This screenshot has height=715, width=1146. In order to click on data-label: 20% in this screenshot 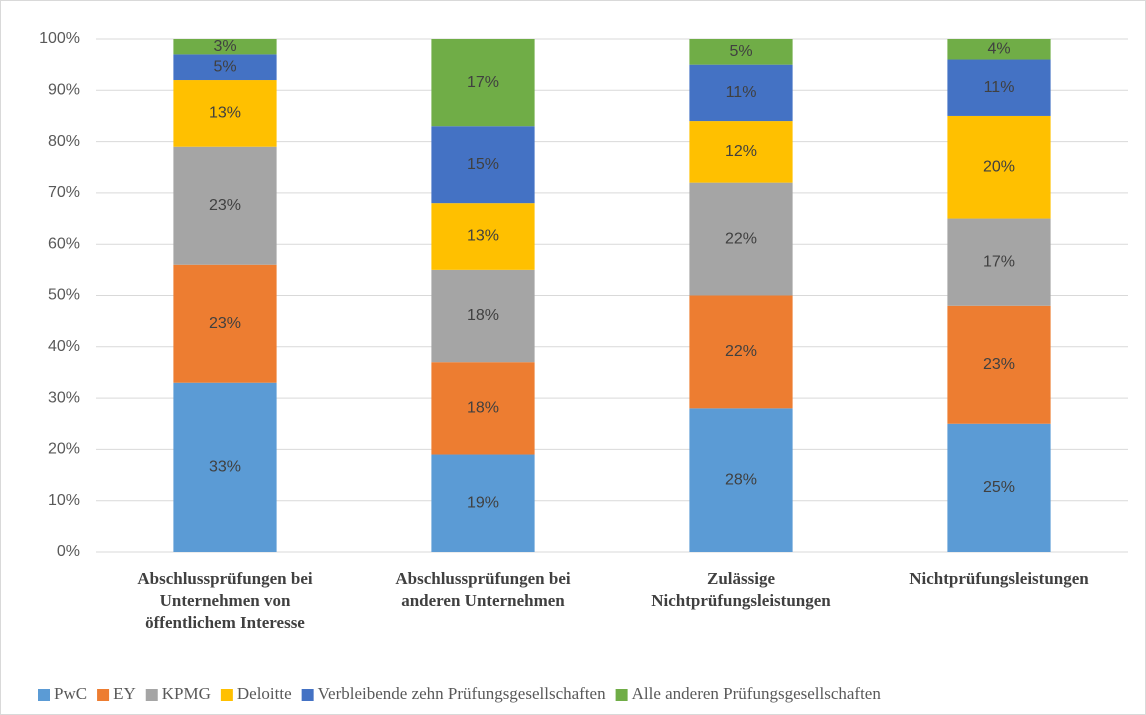, I will do `click(999, 166)`.